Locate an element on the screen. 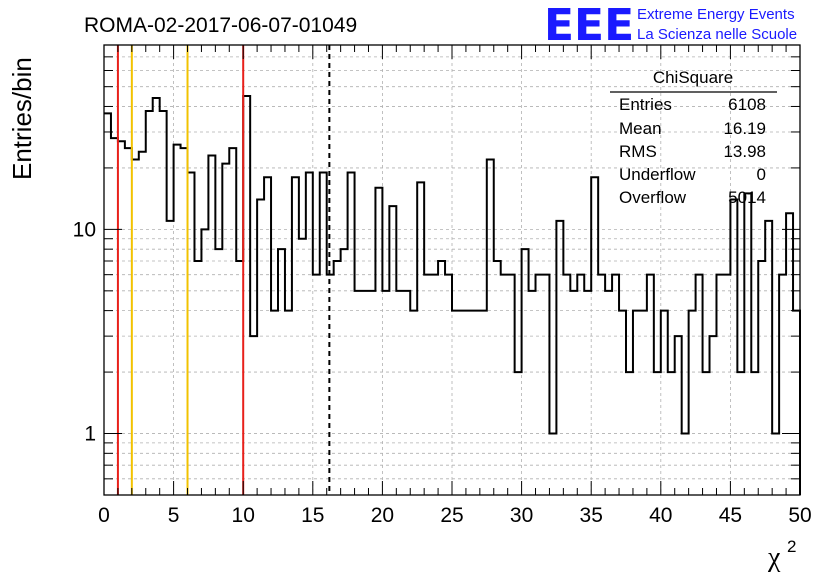 The height and width of the screenshot is (572, 836). y-tick-label: 1 is located at coordinates (90, 434).